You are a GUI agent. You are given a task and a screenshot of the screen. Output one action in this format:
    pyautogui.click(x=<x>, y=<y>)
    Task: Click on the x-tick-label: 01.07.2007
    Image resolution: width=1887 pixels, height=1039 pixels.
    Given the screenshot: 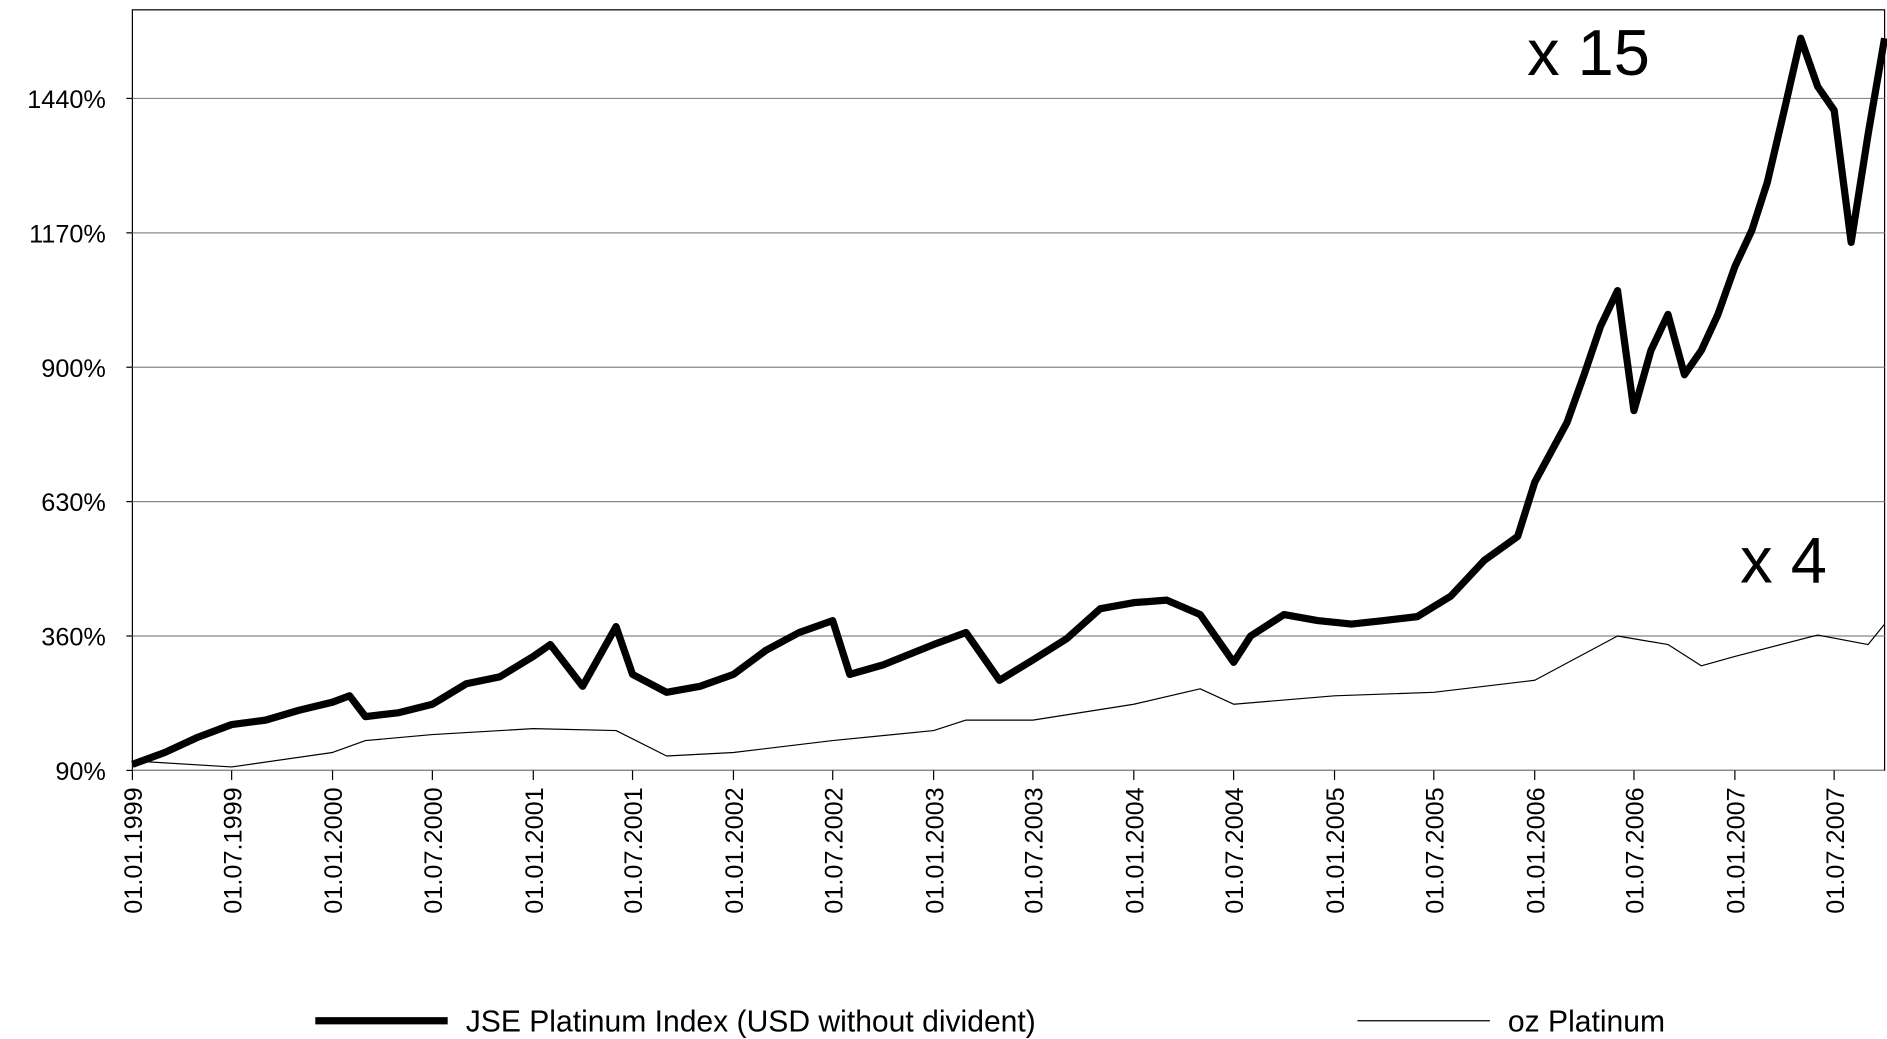 What is the action you would take?
    pyautogui.click(x=1836, y=850)
    